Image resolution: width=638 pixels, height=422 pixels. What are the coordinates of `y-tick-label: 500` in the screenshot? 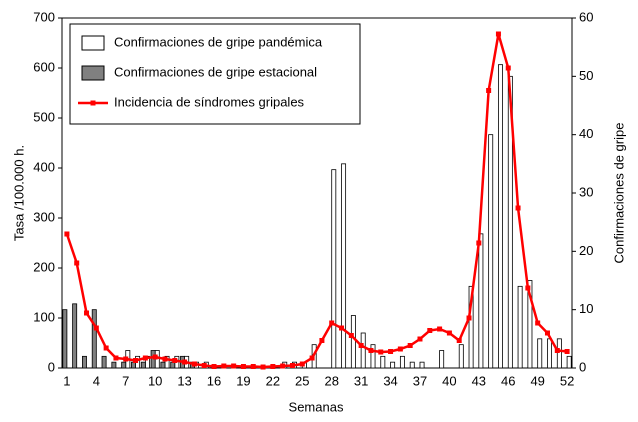 It's located at (44, 116).